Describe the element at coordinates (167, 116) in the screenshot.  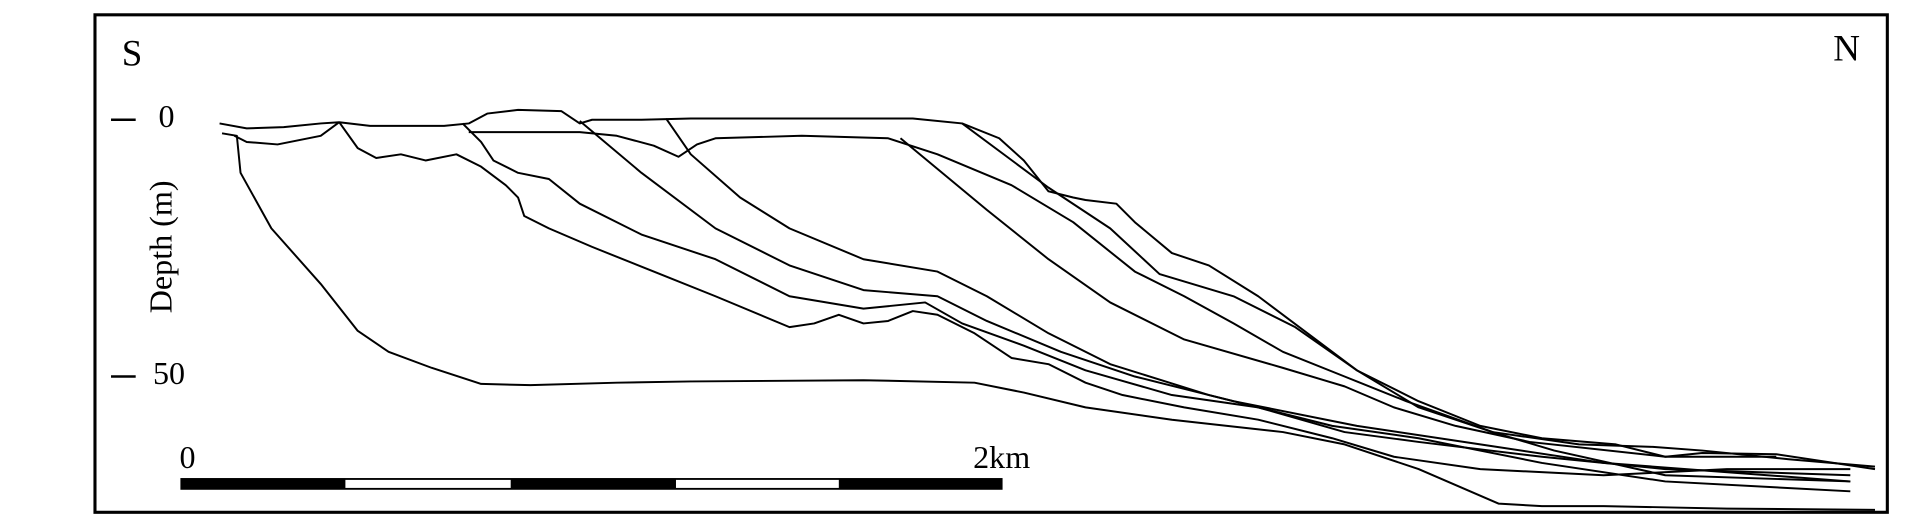
I see `depth-tick-label: 0` at that location.